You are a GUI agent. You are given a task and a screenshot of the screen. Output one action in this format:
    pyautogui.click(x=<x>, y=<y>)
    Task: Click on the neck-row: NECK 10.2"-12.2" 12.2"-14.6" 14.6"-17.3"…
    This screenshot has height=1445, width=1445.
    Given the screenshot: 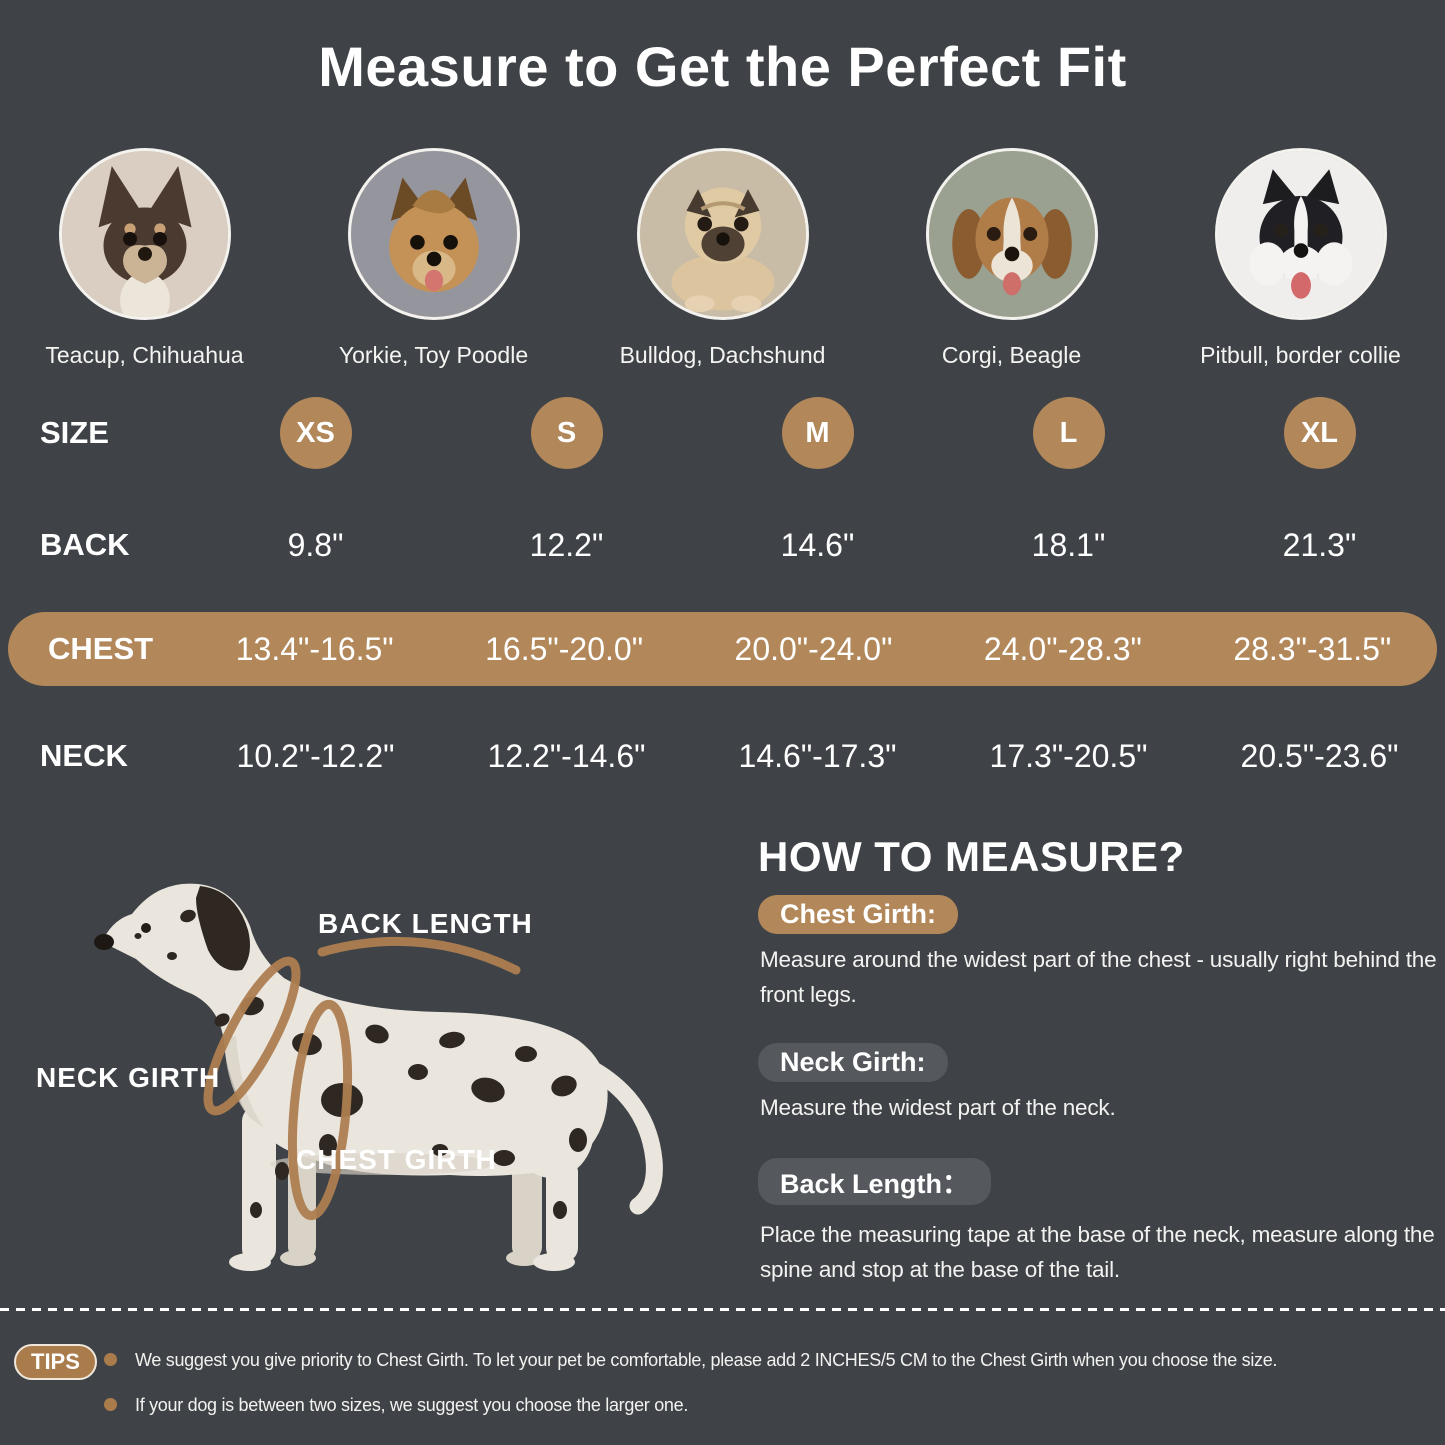 What is the action you would take?
    pyautogui.click(x=722, y=756)
    